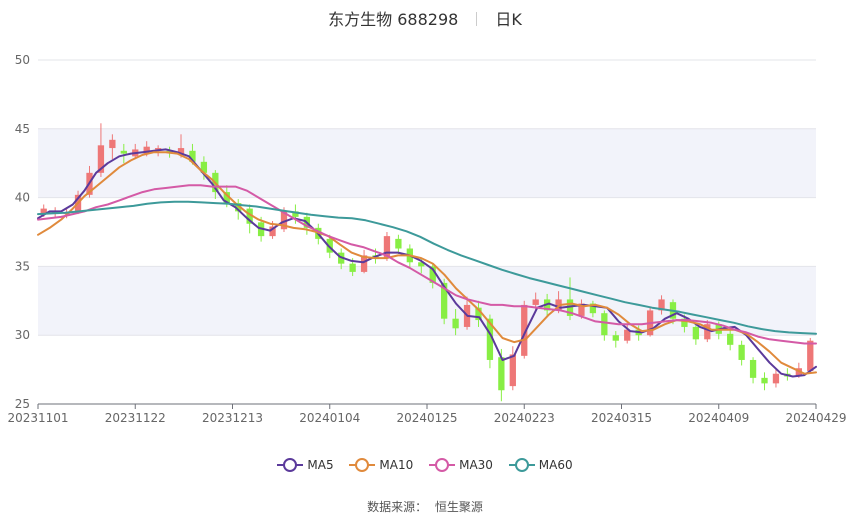  I want to click on x-tick-label: 20240409, so click(718, 418).